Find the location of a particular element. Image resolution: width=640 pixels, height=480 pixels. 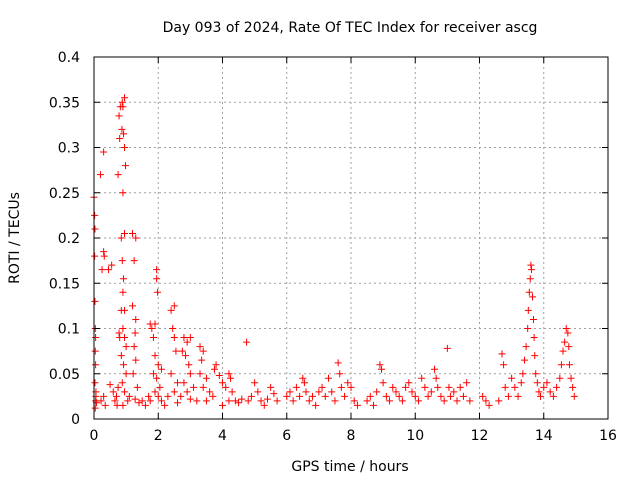

y-tick-label: 0.1 is located at coordinates (69, 330).